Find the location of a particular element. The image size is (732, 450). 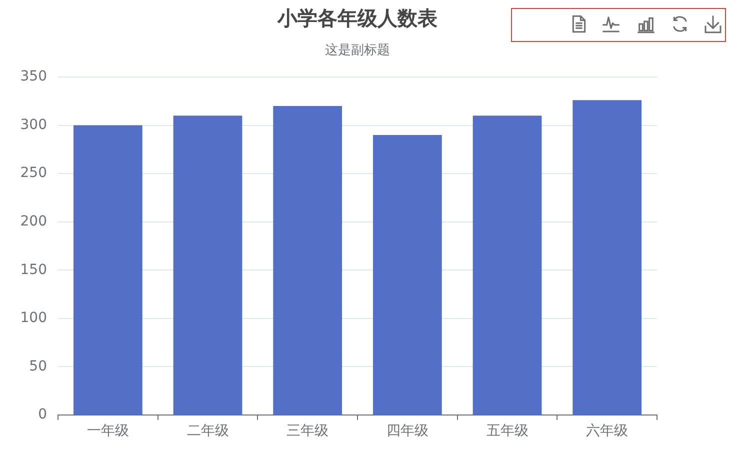

y-tick-label: 350 is located at coordinates (33, 76).